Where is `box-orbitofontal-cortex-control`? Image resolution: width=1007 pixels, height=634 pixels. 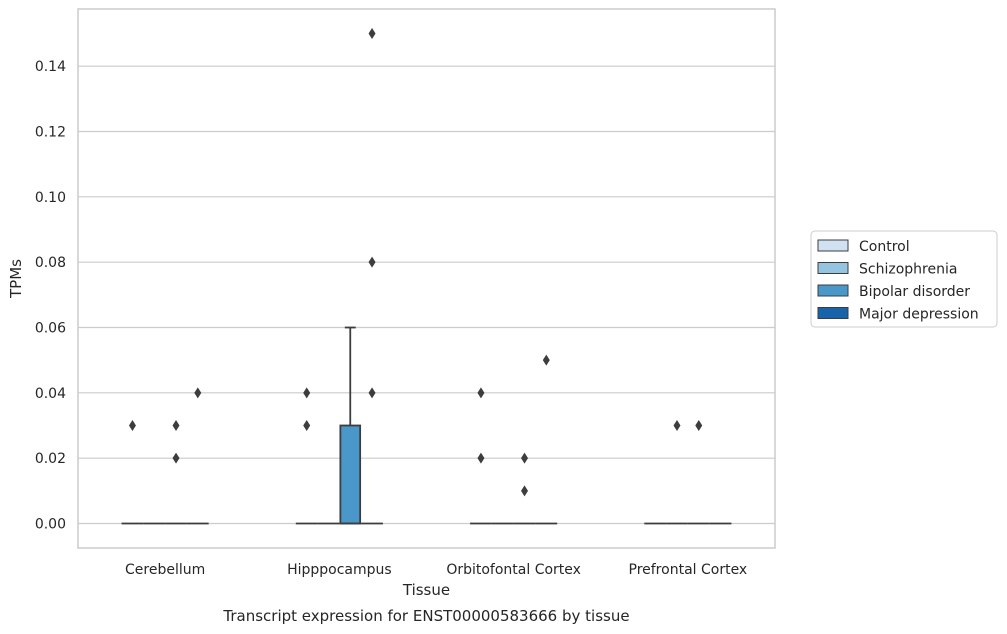
box-orbitofontal-cortex-control is located at coordinates (481, 456).